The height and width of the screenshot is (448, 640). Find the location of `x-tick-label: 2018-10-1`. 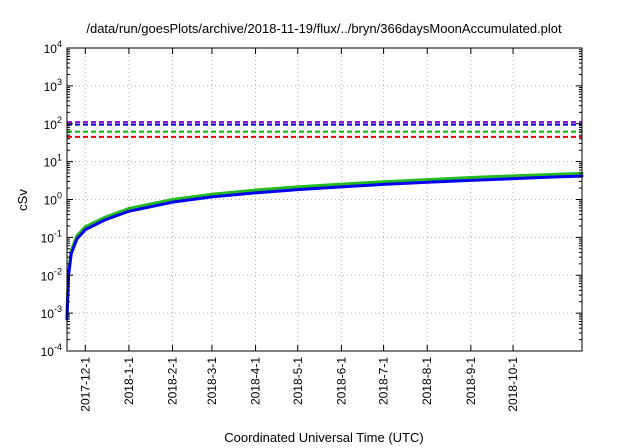

x-tick-label: 2018-10-1 is located at coordinates (513, 384).